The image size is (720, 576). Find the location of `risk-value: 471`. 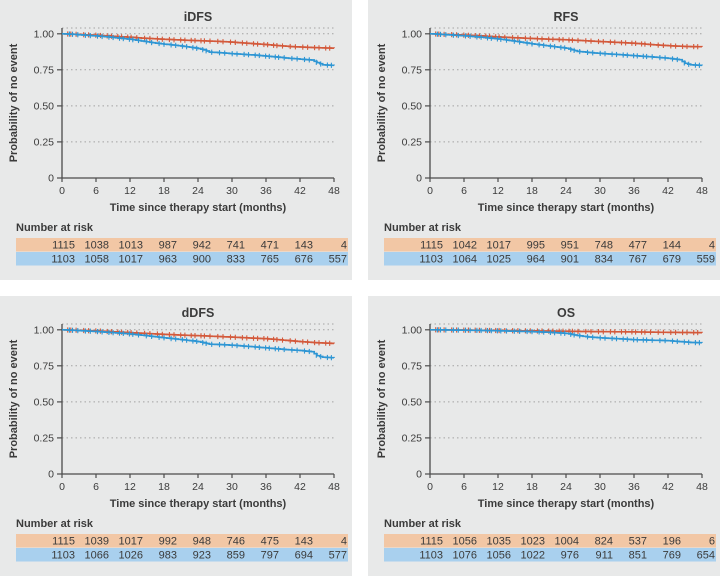

risk-value: 471 is located at coordinates (270, 246).